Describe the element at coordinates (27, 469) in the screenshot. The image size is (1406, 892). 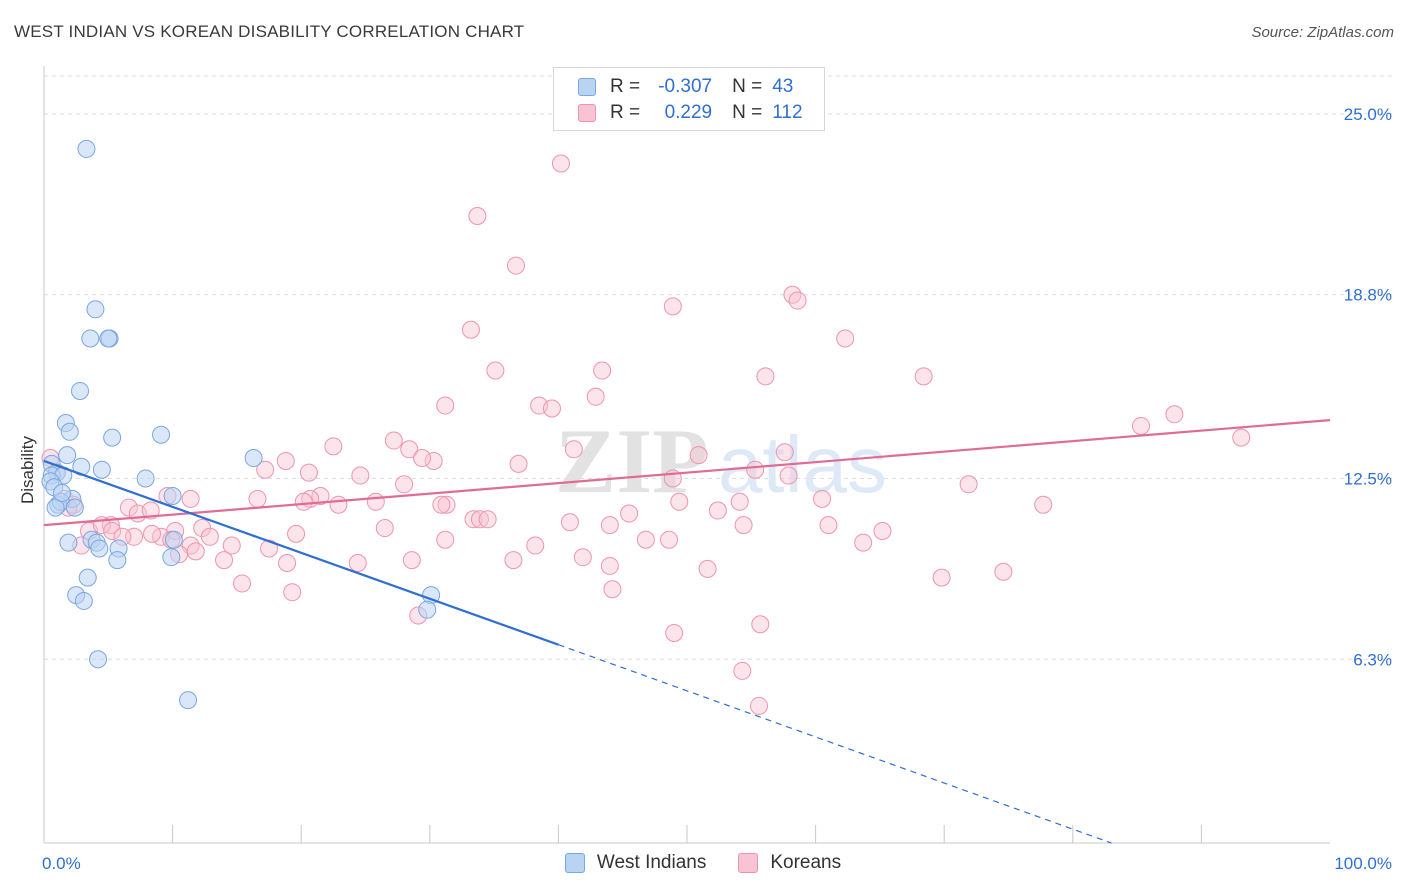
I see `y-axis-label: Disability` at that location.